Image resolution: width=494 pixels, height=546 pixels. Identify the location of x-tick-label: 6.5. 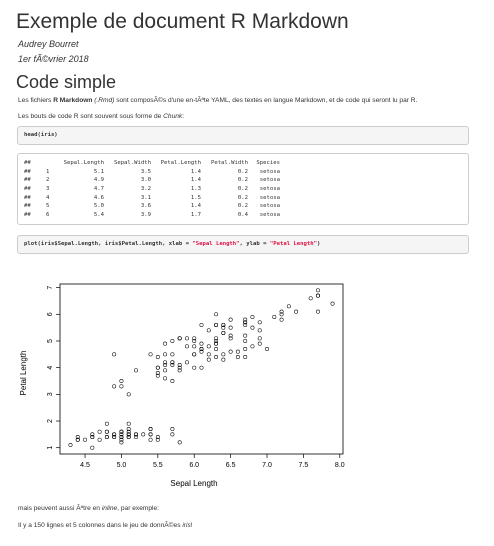
(231, 465).